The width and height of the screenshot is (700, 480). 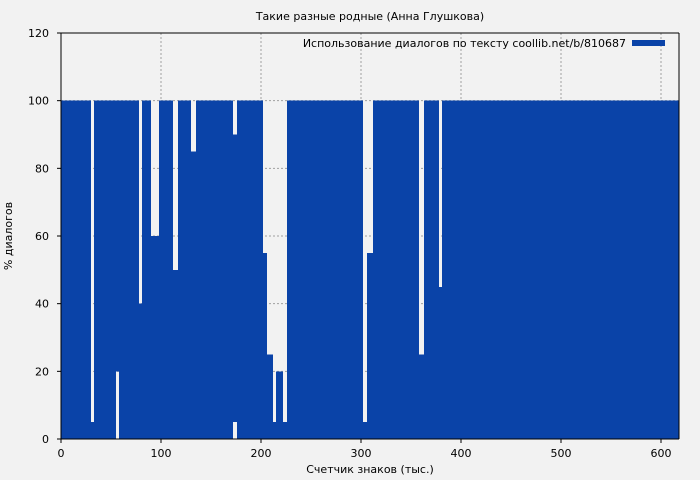 I want to click on y-tick-label: 100, so click(x=38, y=101).